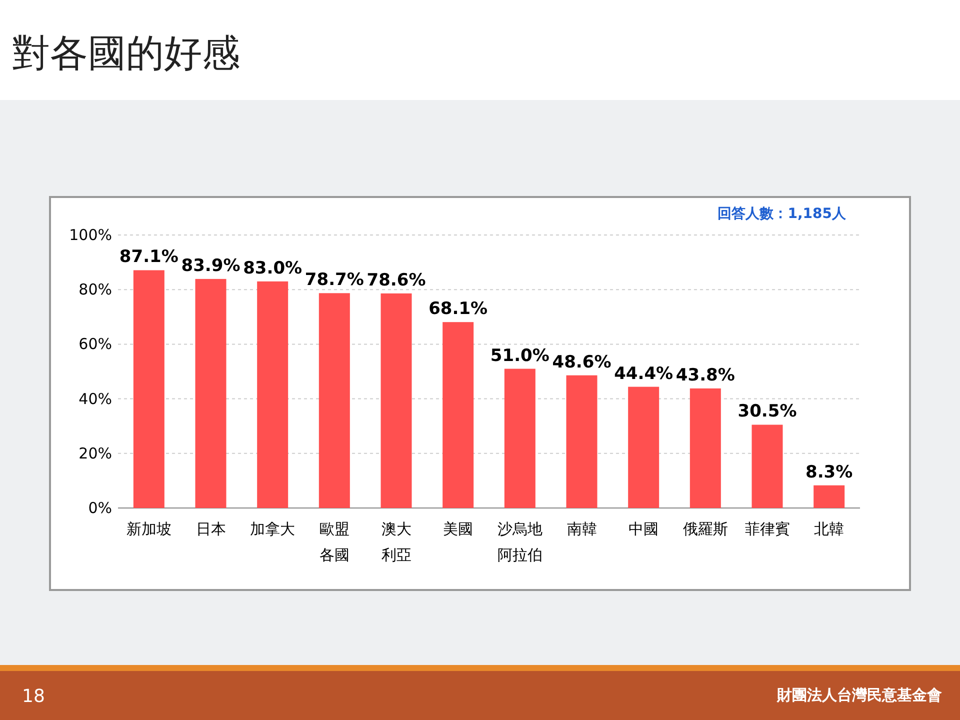  I want to click on data-label: 44.4%, so click(644, 374).